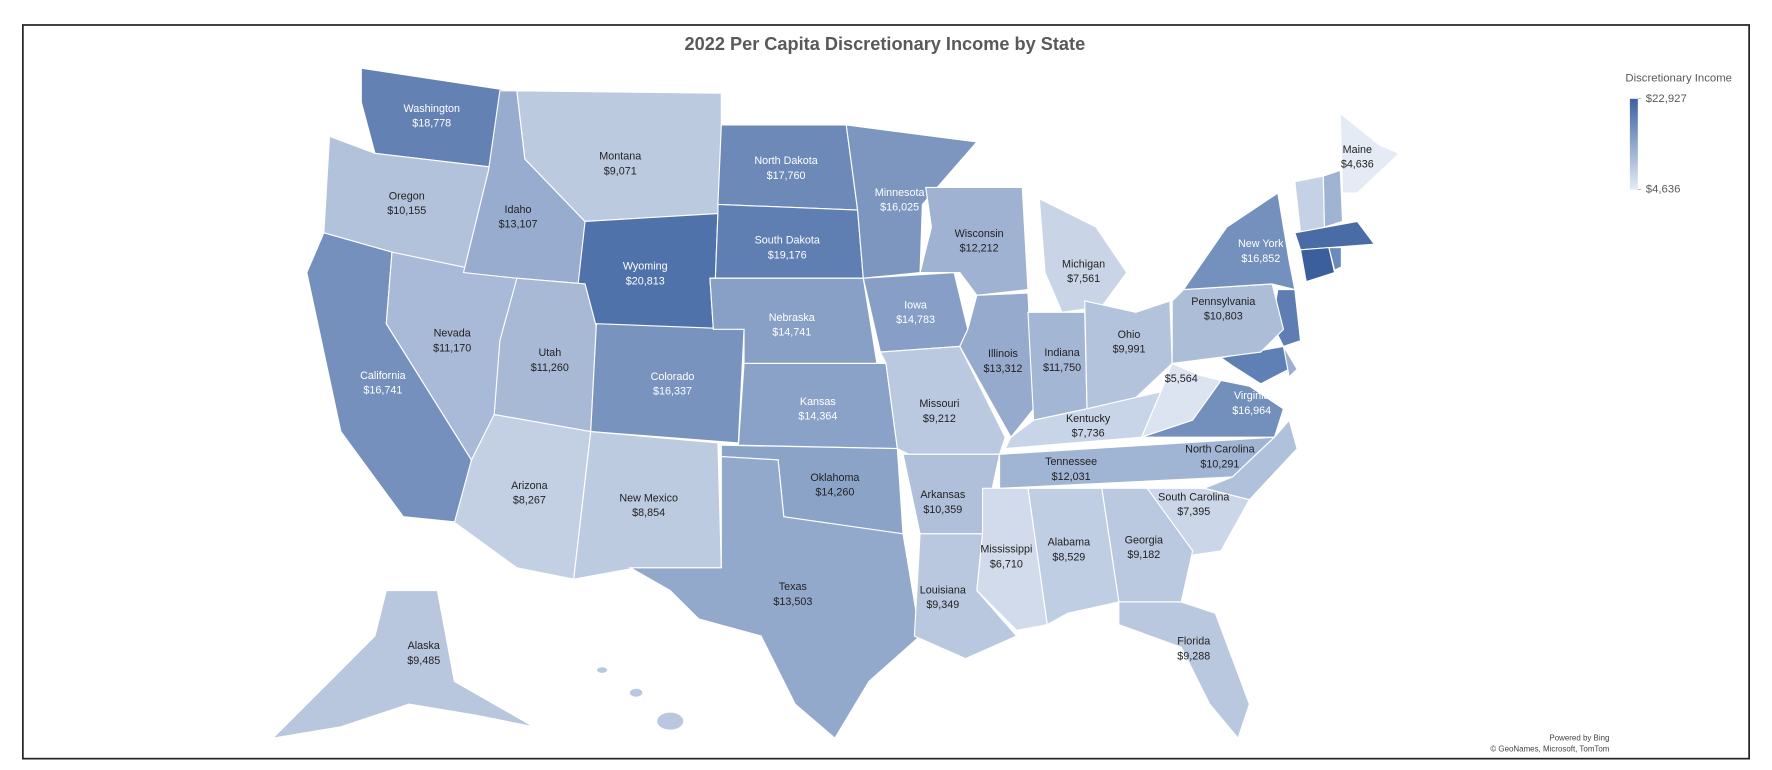 The image size is (1772, 770). Describe the element at coordinates (1006, 550) in the screenshot. I see `state-name: Mississippi` at that location.